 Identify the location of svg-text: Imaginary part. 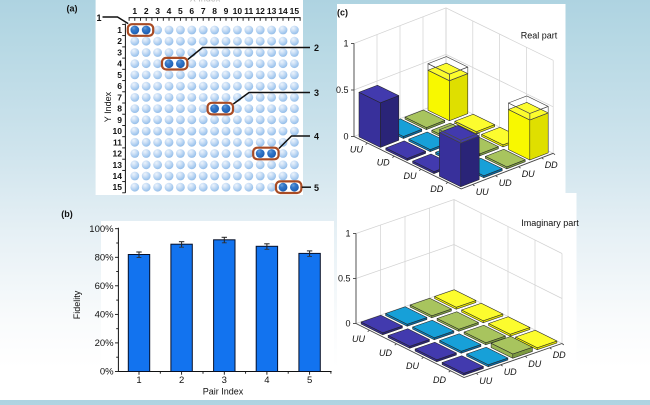
(550, 223).